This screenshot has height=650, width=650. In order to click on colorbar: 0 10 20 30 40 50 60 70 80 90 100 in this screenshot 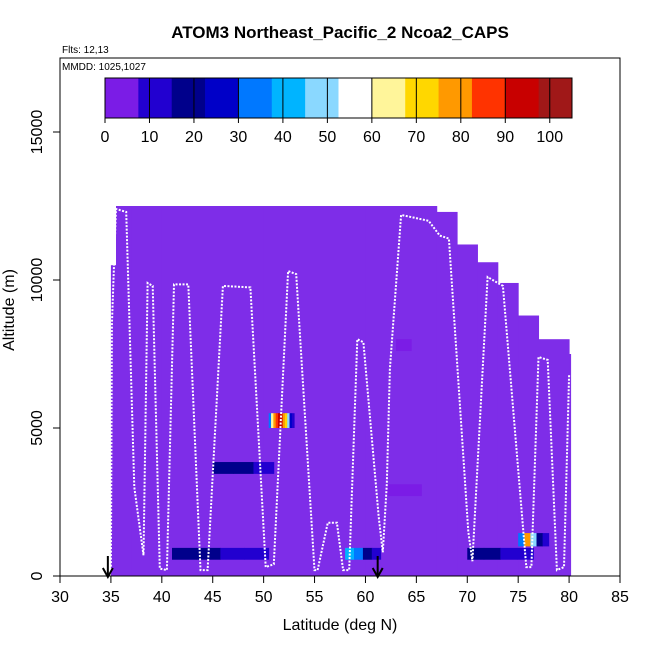, I will do `click(337, 111)`.